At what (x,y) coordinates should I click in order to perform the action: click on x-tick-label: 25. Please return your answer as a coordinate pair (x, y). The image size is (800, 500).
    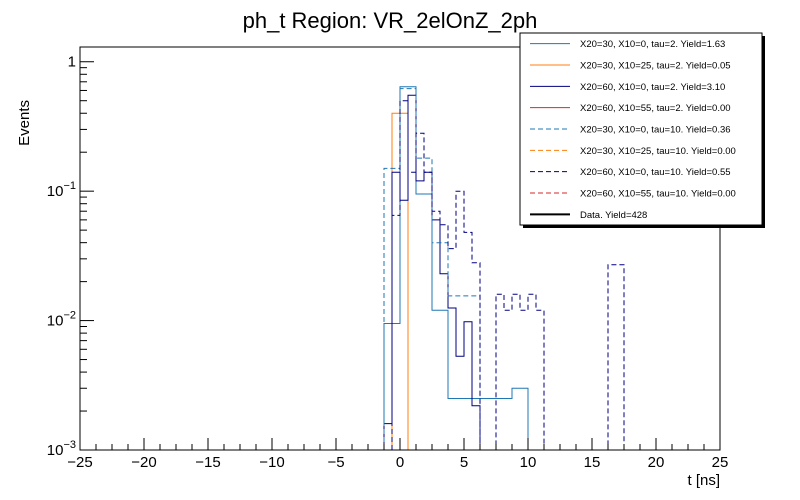
    Looking at the image, I should click on (720, 462).